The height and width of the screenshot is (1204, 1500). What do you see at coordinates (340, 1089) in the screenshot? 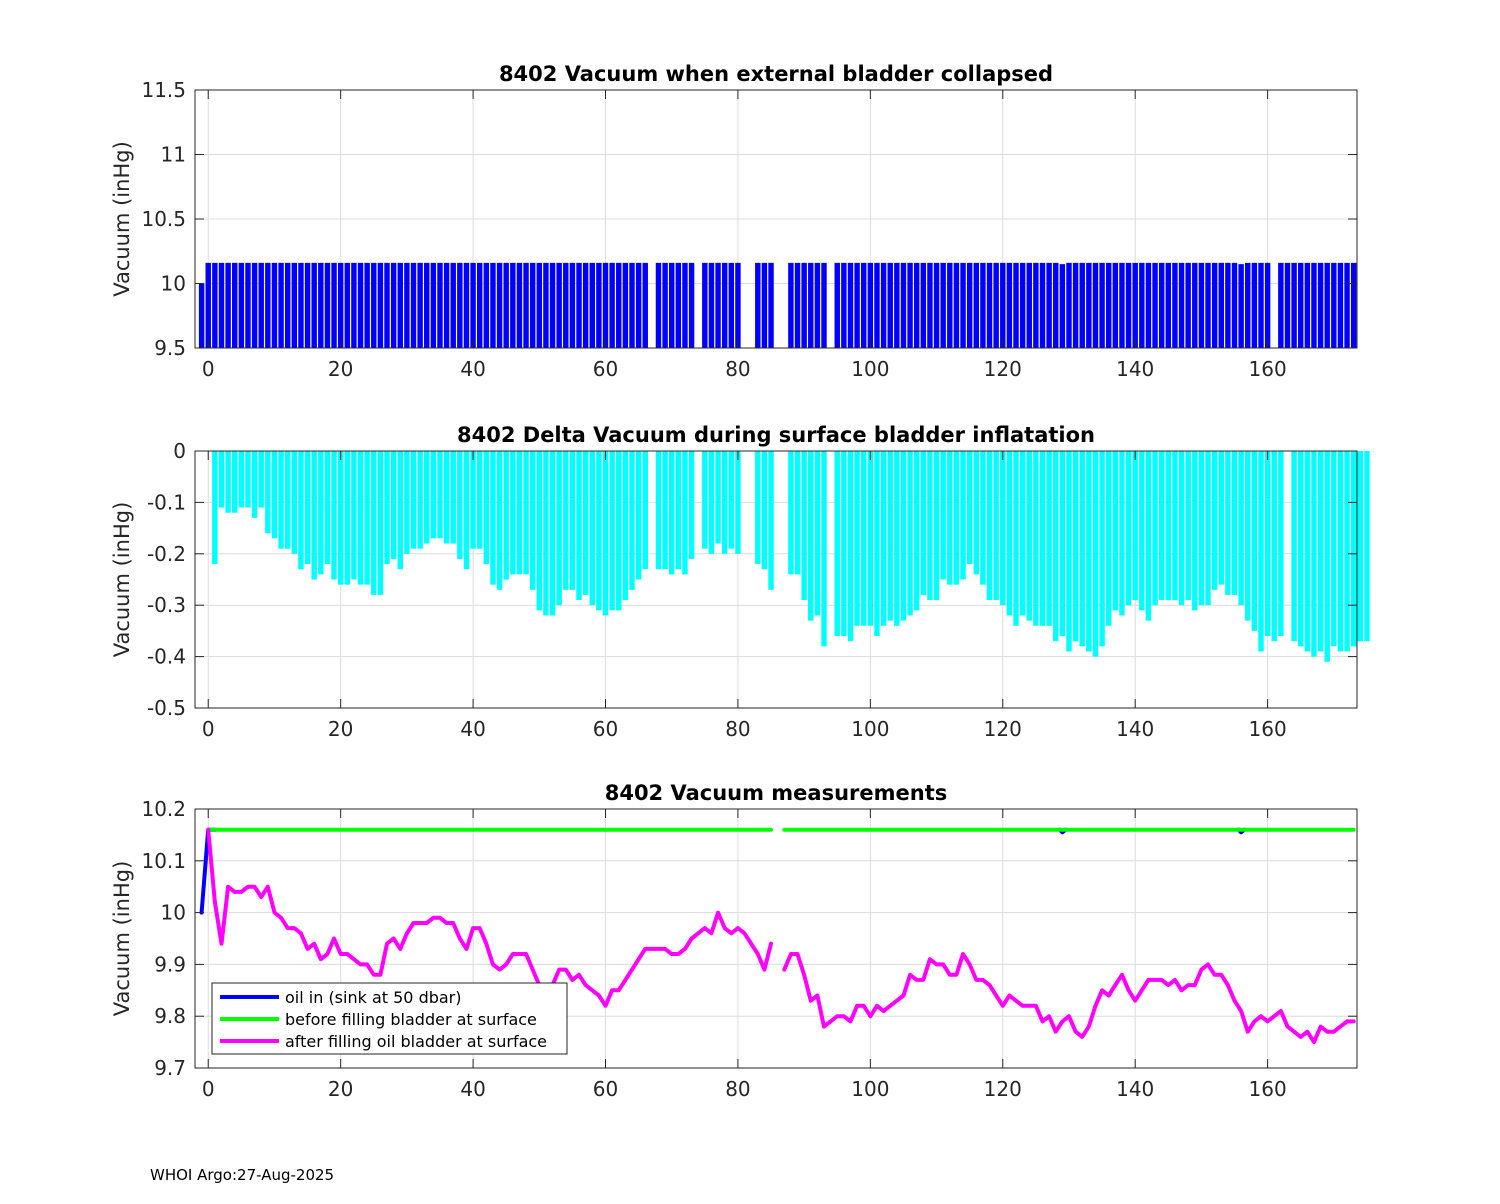
I see `x-tick-label: 20` at bounding box center [340, 1089].